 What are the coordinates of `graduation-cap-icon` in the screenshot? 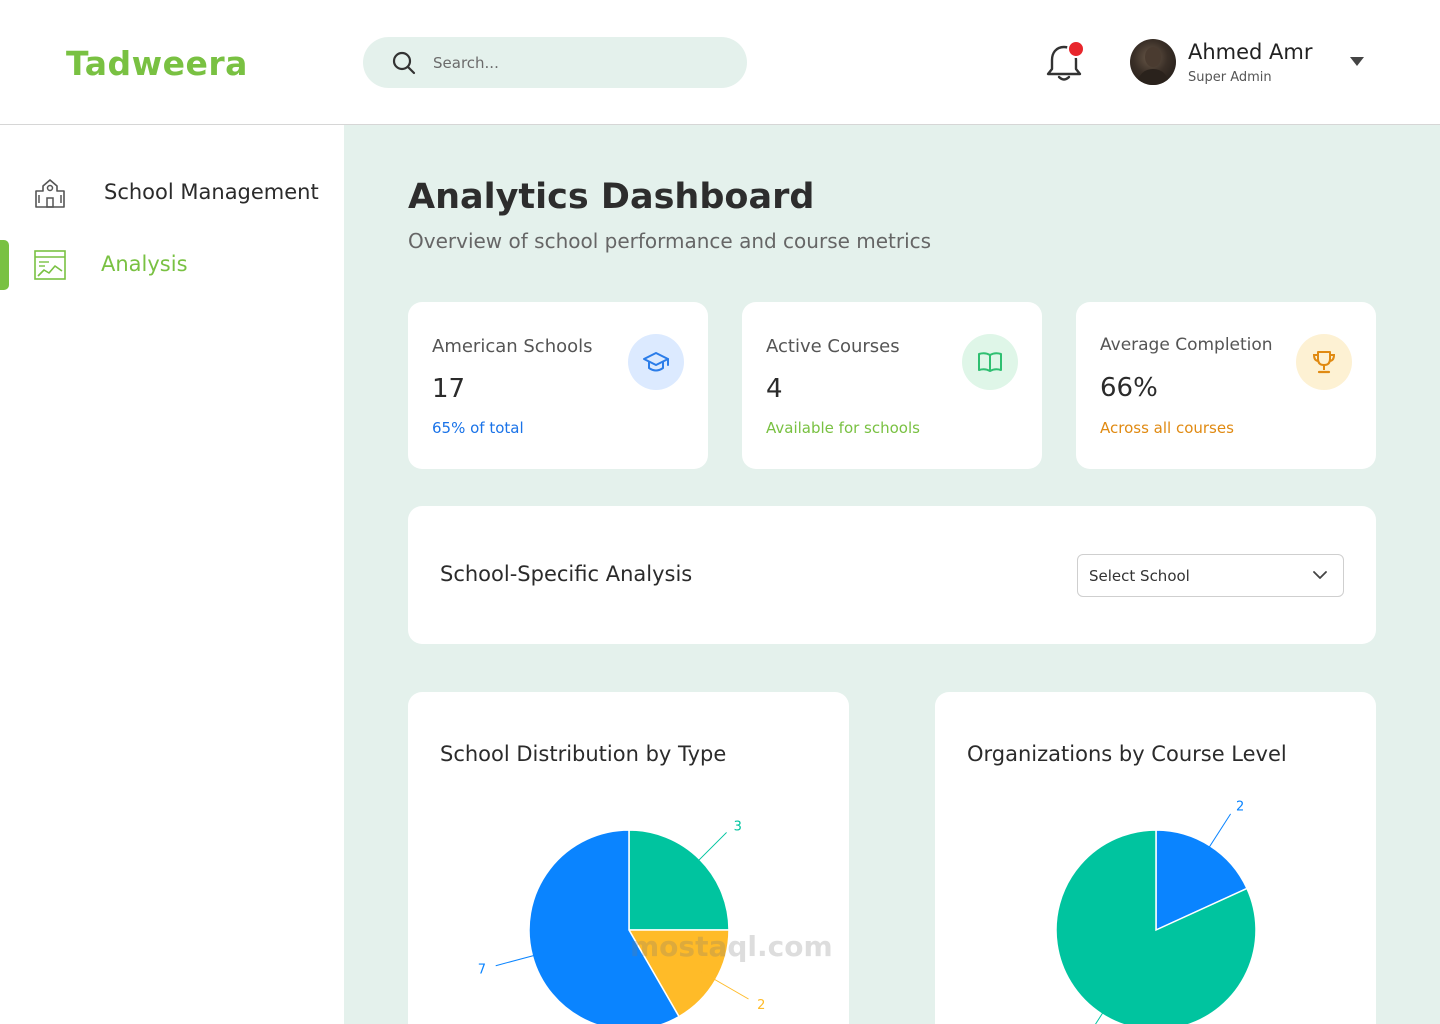 It's located at (656, 362).